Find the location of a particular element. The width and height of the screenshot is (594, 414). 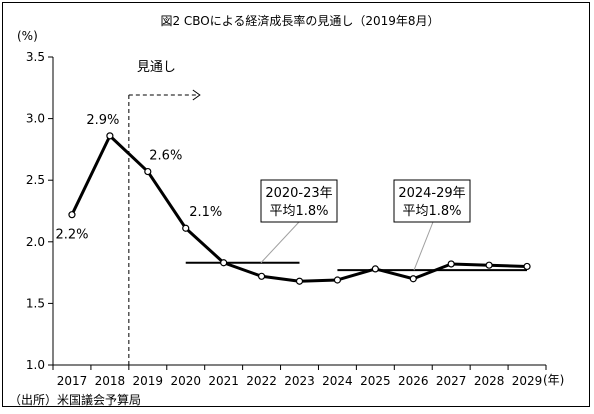

x-tick-label: 2021 is located at coordinates (223, 381).